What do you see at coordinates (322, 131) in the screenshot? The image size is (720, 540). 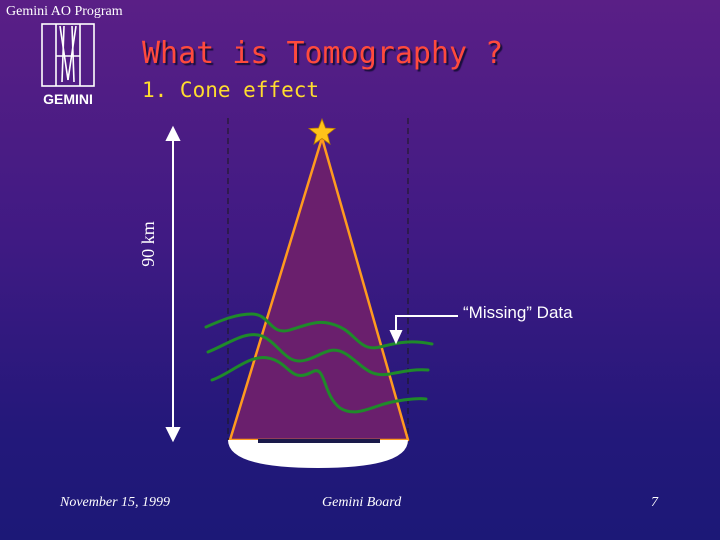 I see `guide-star-icon` at bounding box center [322, 131].